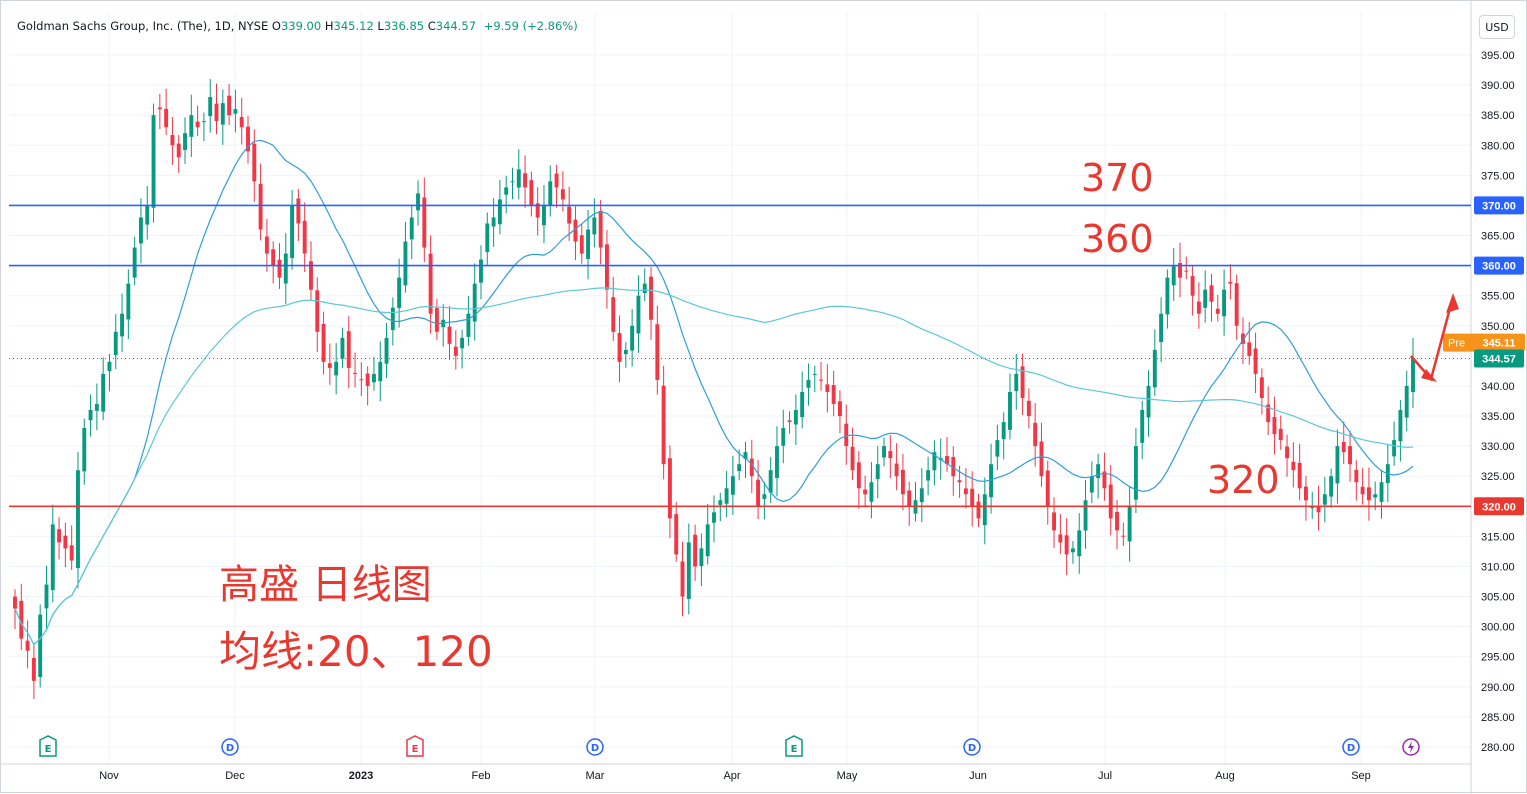 This screenshot has height=794, width=1527. What do you see at coordinates (1498, 237) in the screenshot?
I see `y-tick-label: 365.00` at bounding box center [1498, 237].